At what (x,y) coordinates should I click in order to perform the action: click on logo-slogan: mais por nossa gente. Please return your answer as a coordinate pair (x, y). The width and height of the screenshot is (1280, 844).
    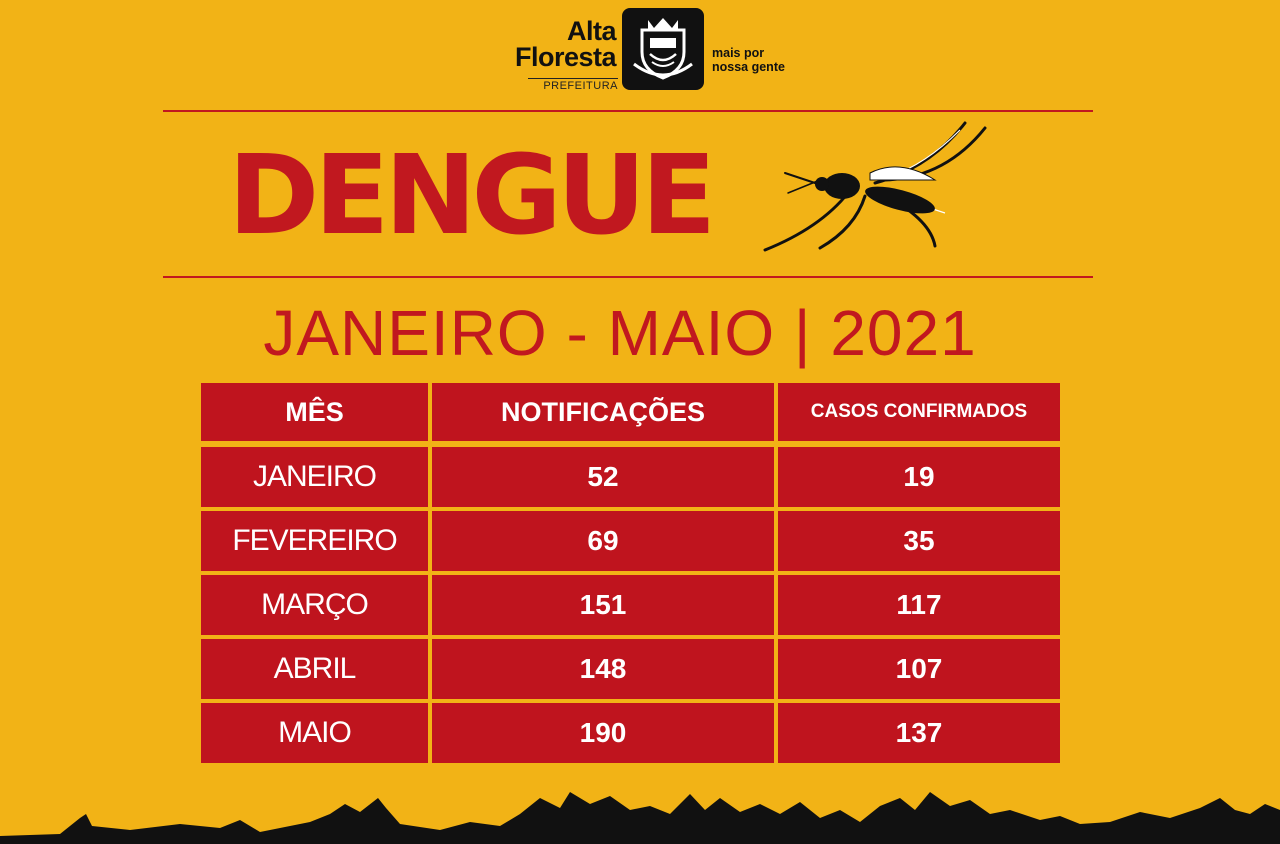
    Looking at the image, I should click on (757, 60).